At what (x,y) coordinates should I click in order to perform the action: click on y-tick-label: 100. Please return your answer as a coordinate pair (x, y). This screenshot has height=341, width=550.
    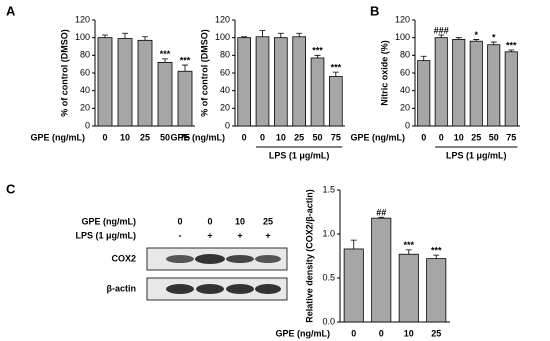
    Looking at the image, I should click on (222, 37).